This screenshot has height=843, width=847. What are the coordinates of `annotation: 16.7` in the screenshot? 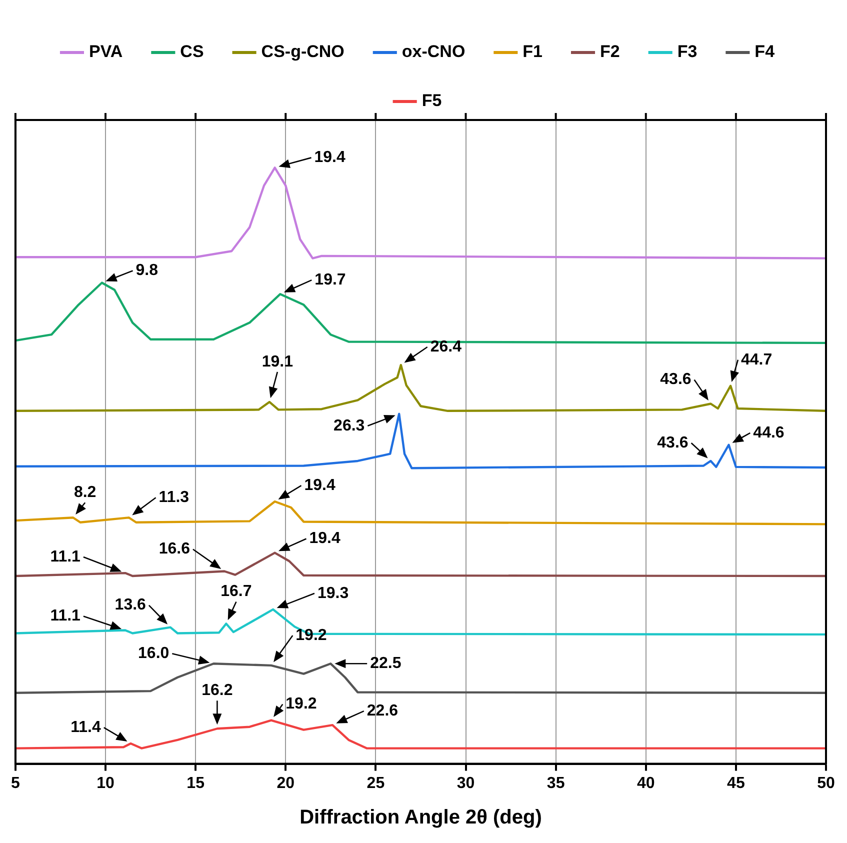 It's located at (236, 591).